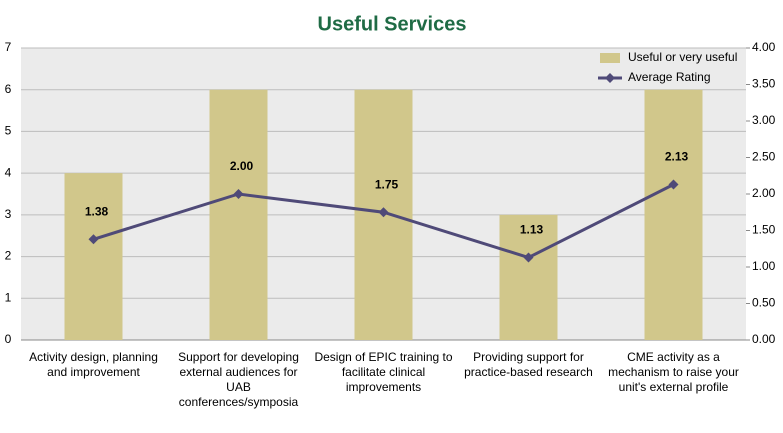 This screenshot has width=783, height=433. Describe the element at coordinates (387, 184) in the screenshot. I see `data-label: 1.75` at that location.